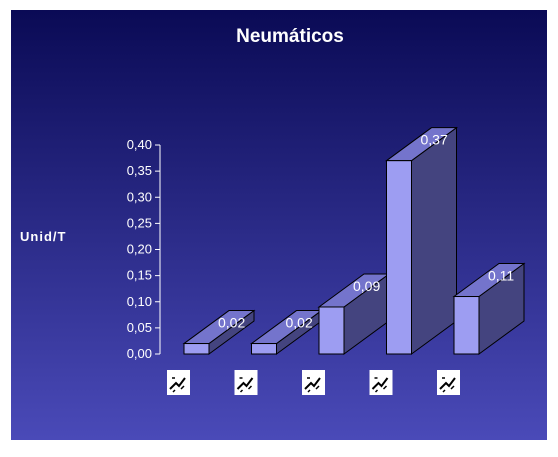  What do you see at coordinates (139, 196) in the screenshot?
I see `y-tick-label: 0,30` at bounding box center [139, 196].